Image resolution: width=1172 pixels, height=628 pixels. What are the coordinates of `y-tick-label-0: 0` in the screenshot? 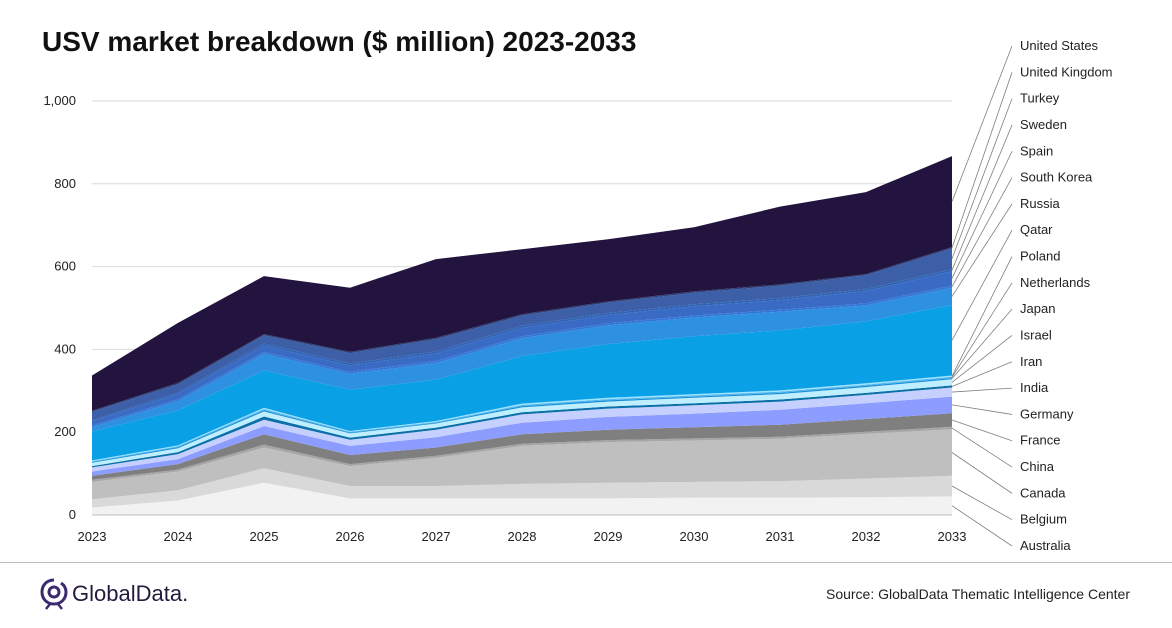 It's located at (72, 514).